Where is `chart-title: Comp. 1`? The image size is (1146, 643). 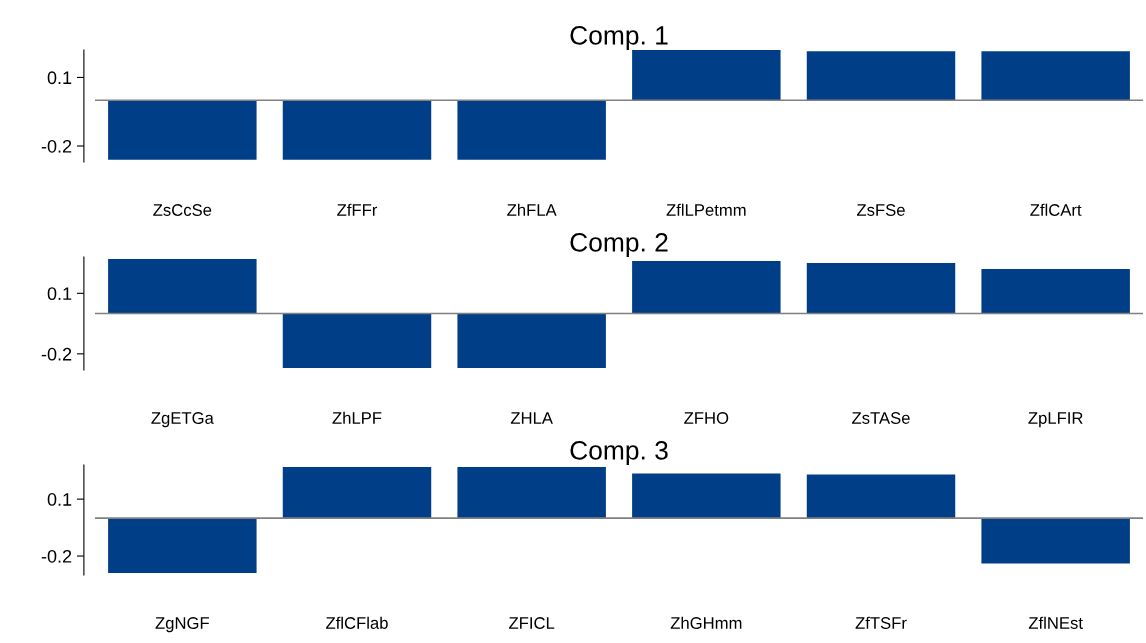
chart-title: Comp. 1 is located at coordinates (619, 38).